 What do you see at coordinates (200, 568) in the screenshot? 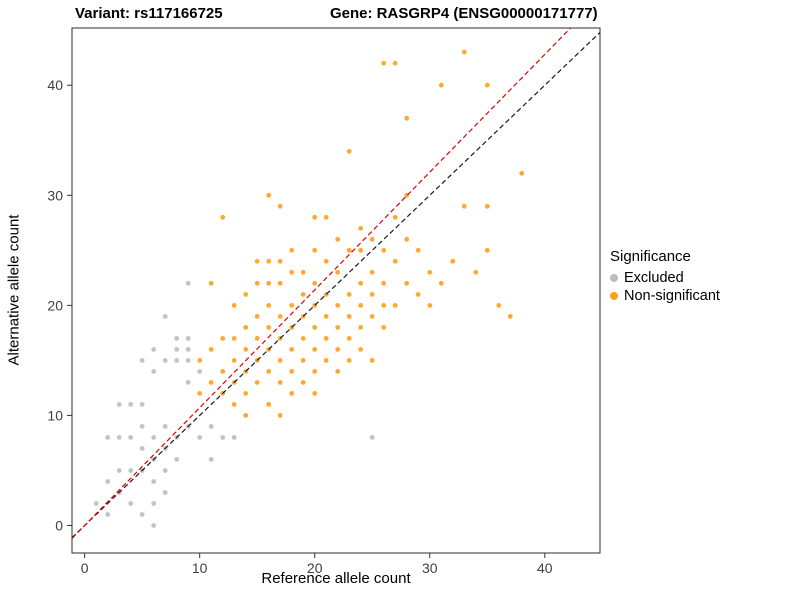
I see `x-tick-label: 10` at bounding box center [200, 568].